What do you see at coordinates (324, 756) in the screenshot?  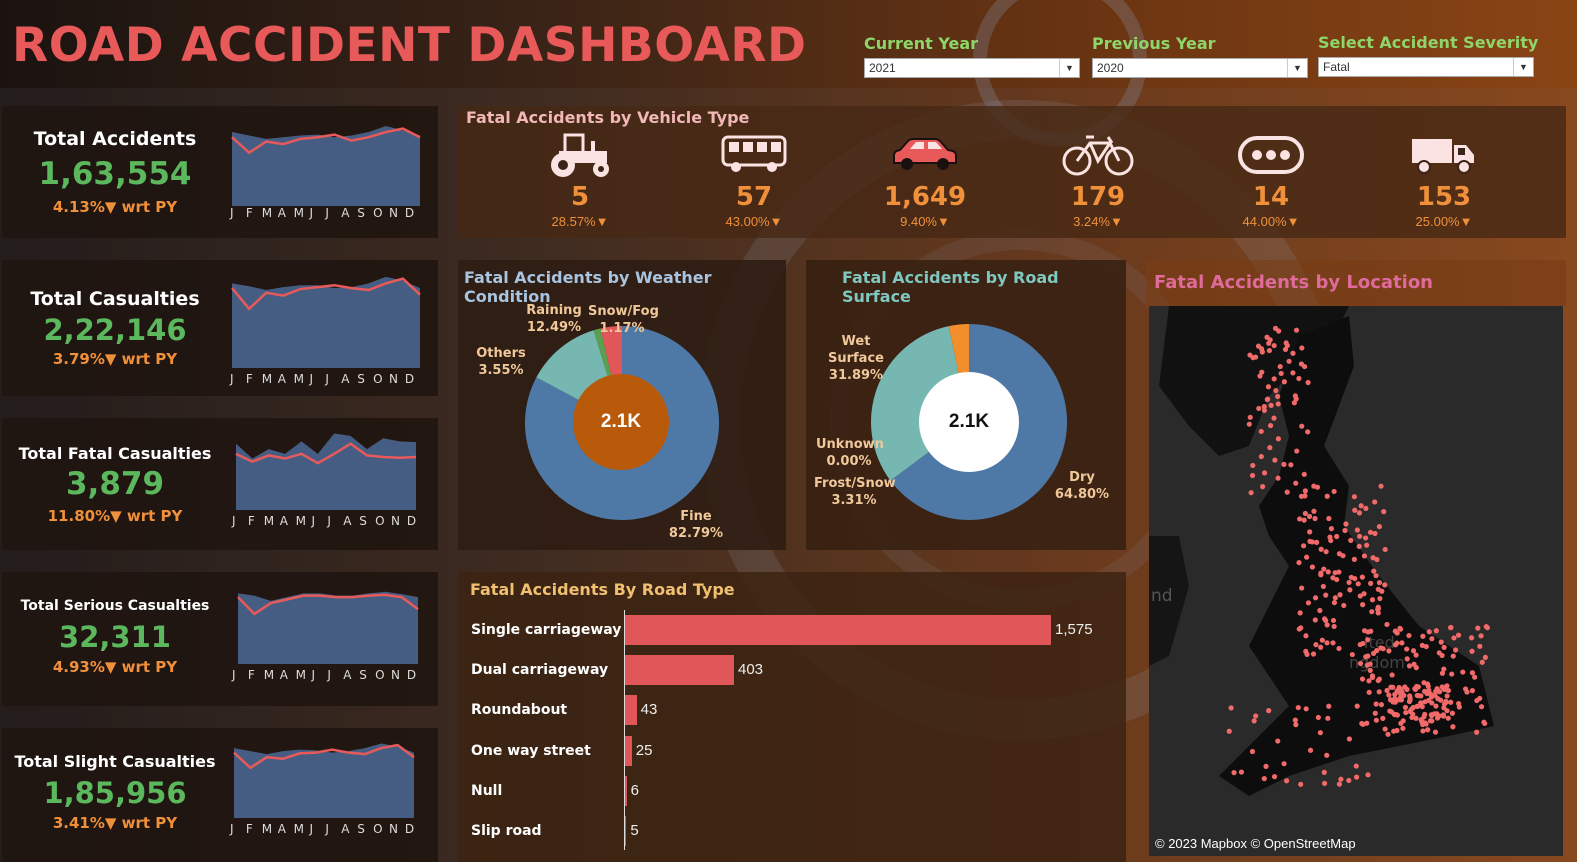 I see `current-year-line` at bounding box center [324, 756].